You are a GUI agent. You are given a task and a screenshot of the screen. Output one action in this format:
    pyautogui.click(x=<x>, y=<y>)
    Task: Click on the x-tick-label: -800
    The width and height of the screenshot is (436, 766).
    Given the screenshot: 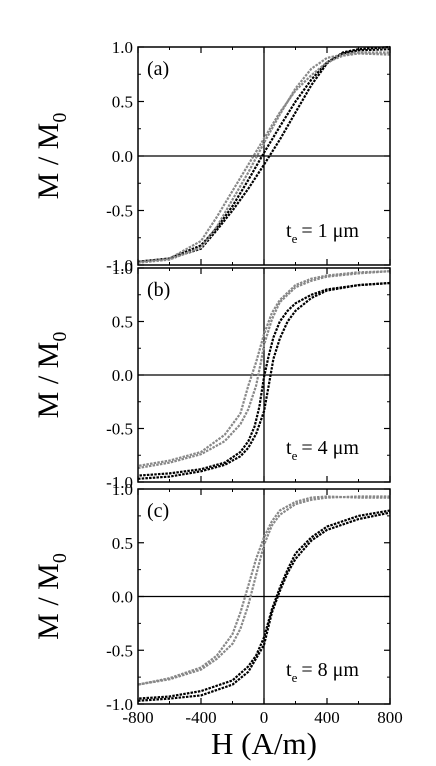 What is the action you would take?
    pyautogui.click(x=137, y=717)
    